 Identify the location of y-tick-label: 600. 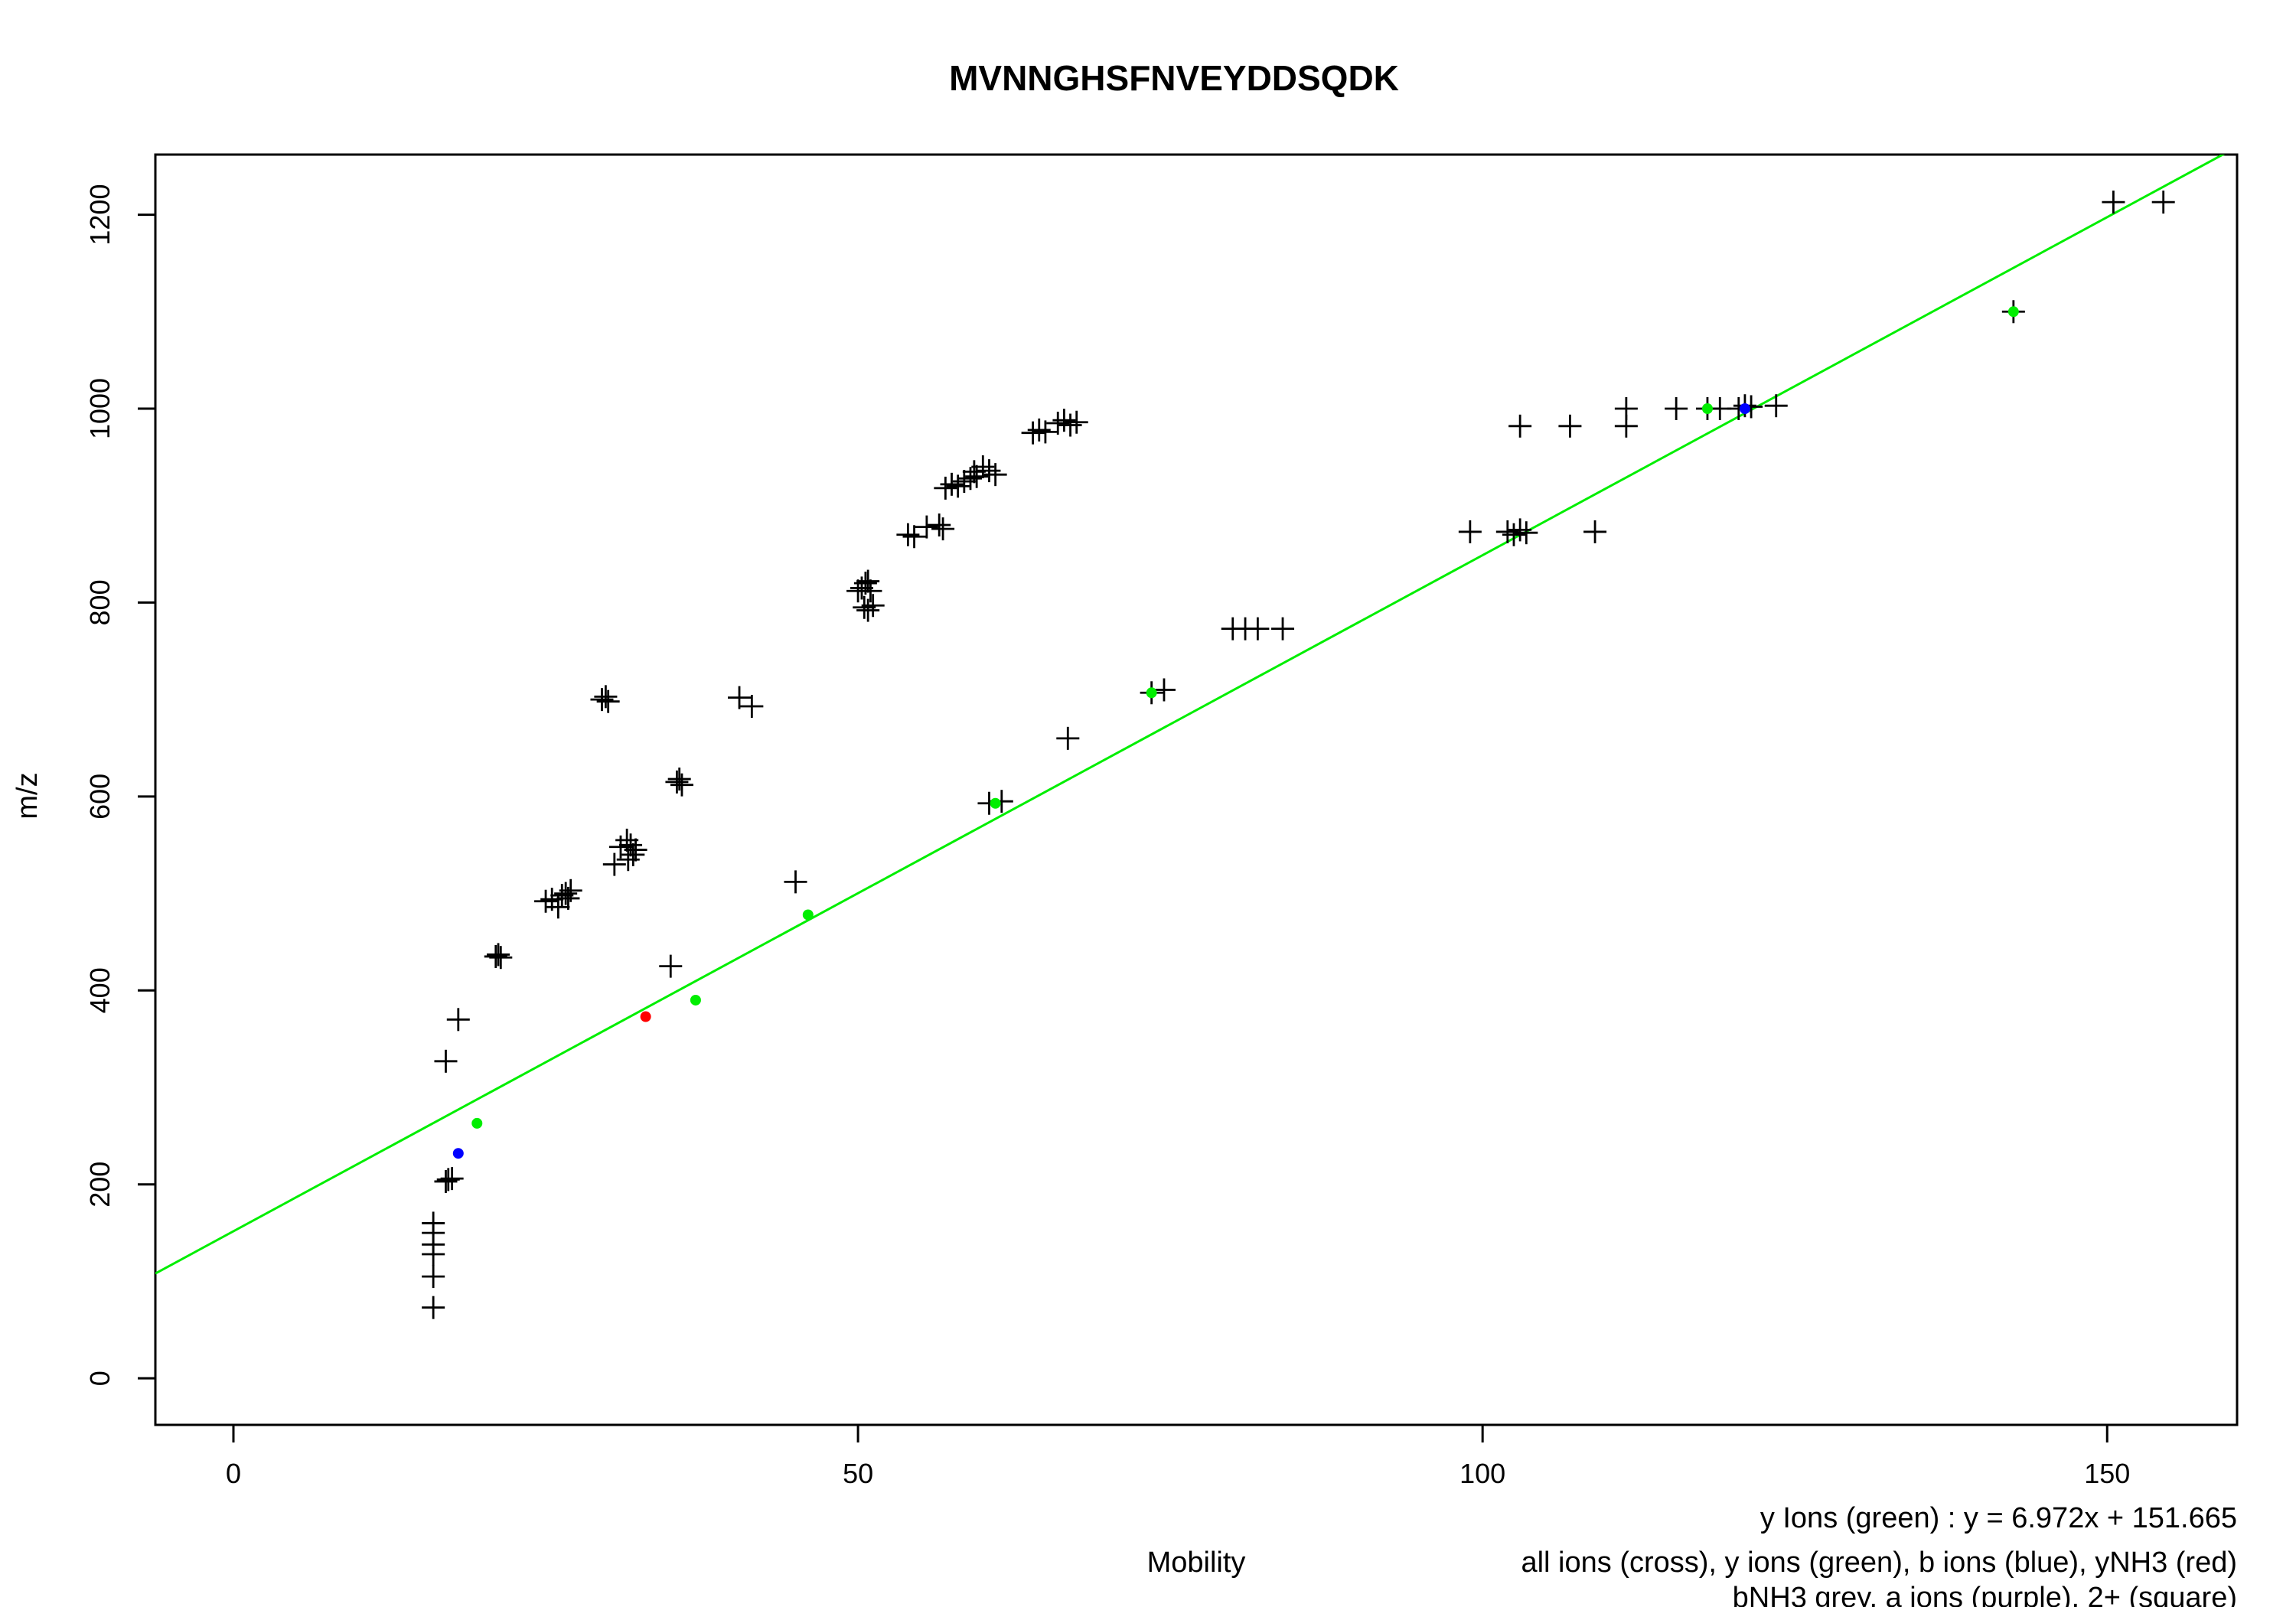
(100, 797).